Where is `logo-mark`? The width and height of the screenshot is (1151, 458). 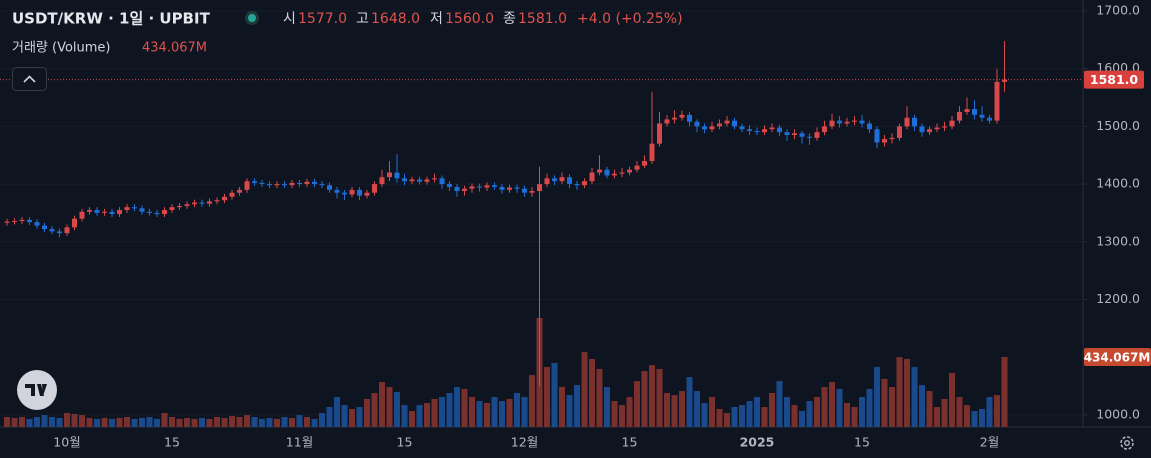
logo-mark is located at coordinates (36, 390).